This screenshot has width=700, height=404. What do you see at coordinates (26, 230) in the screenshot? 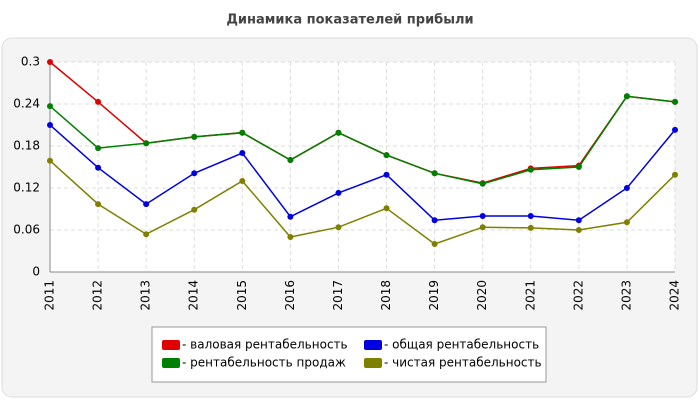
I see `y-tick-label: 0.06` at bounding box center [26, 230].